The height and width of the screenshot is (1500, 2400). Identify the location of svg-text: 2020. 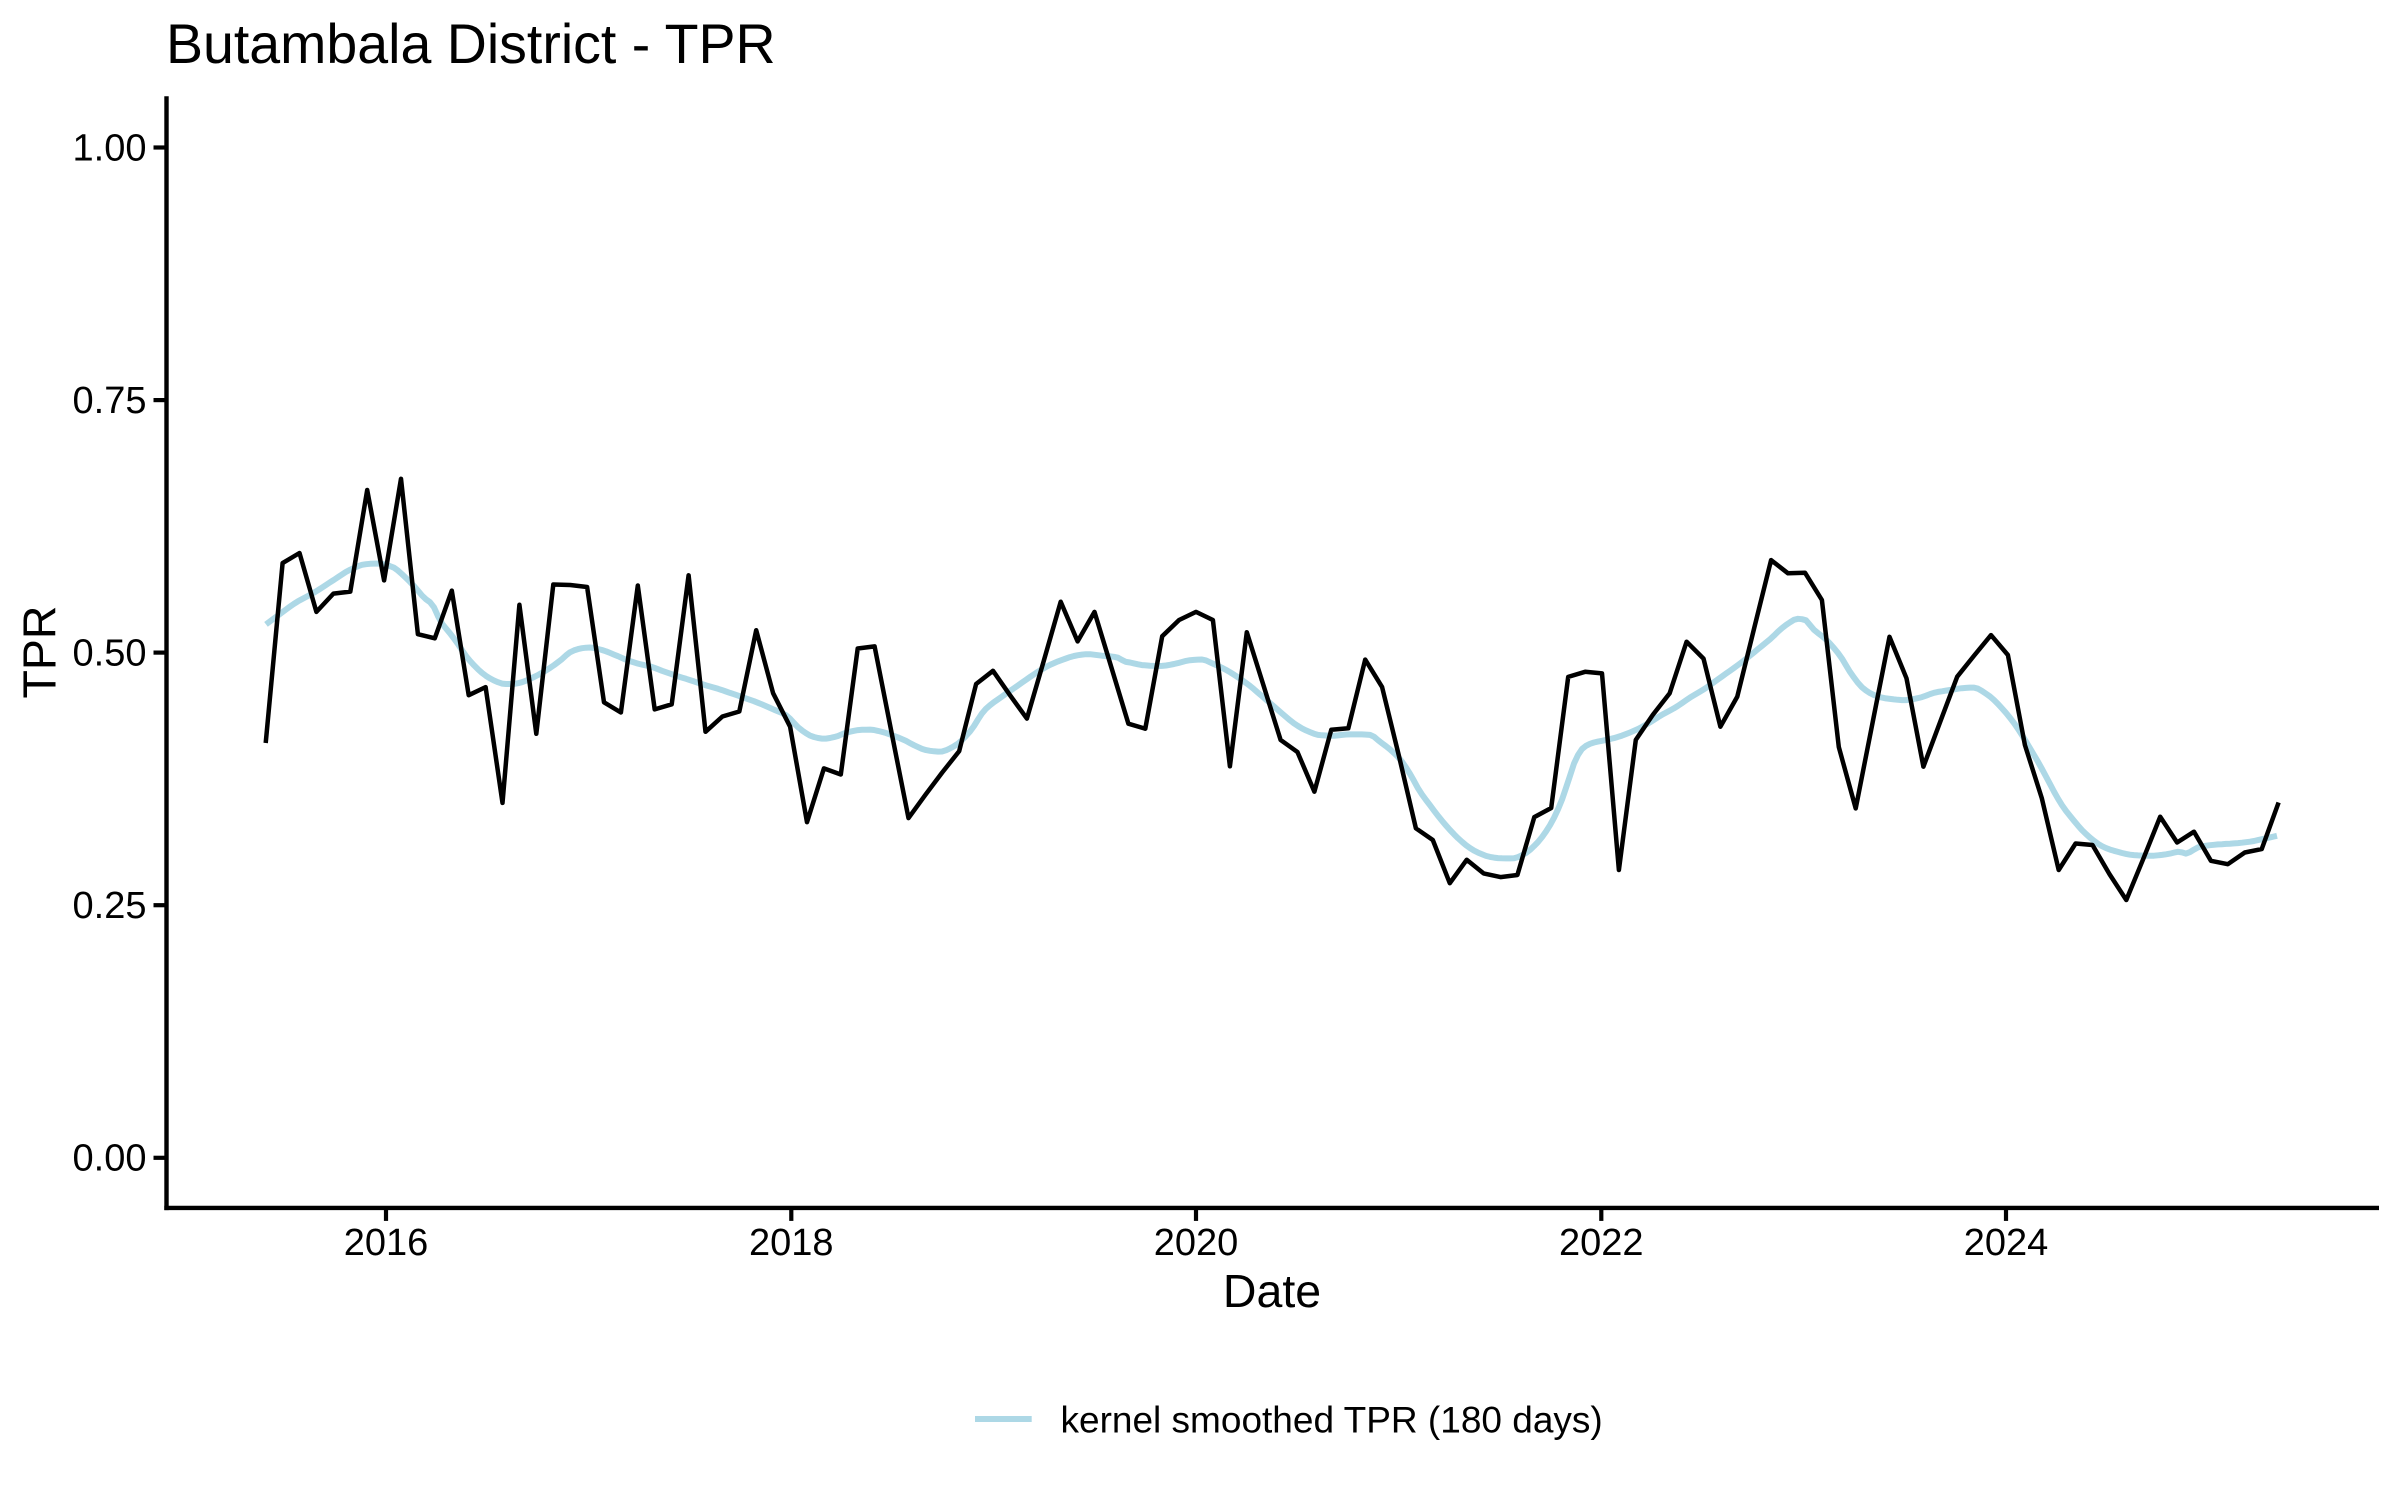
(1196, 1243).